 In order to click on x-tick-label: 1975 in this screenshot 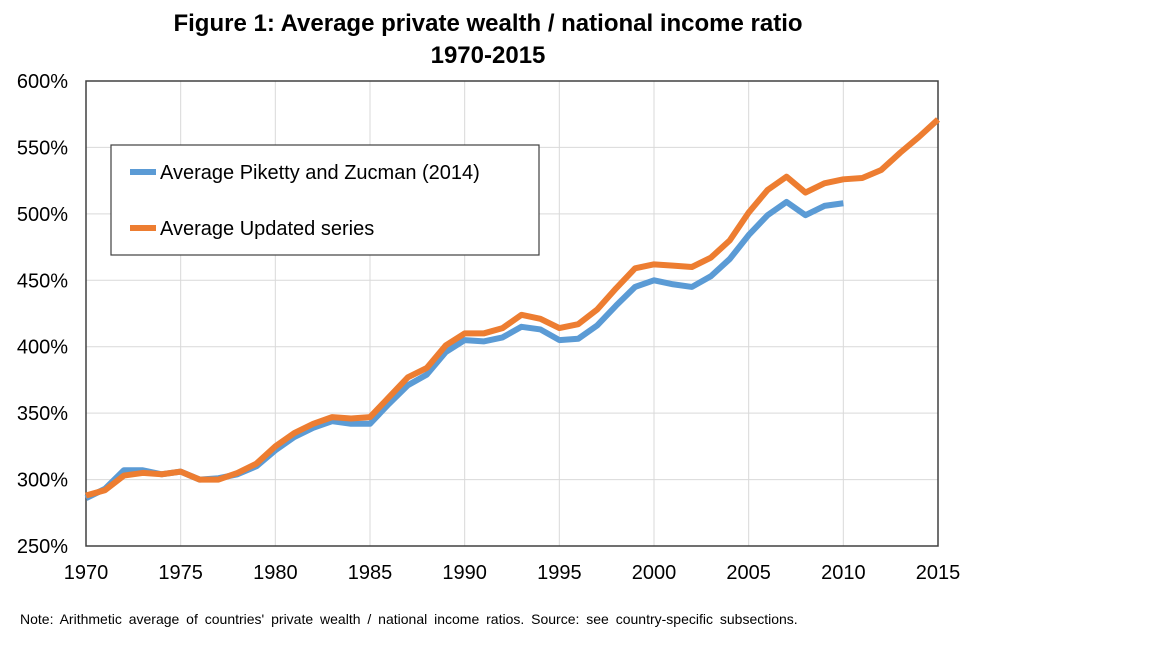, I will do `click(180, 573)`.